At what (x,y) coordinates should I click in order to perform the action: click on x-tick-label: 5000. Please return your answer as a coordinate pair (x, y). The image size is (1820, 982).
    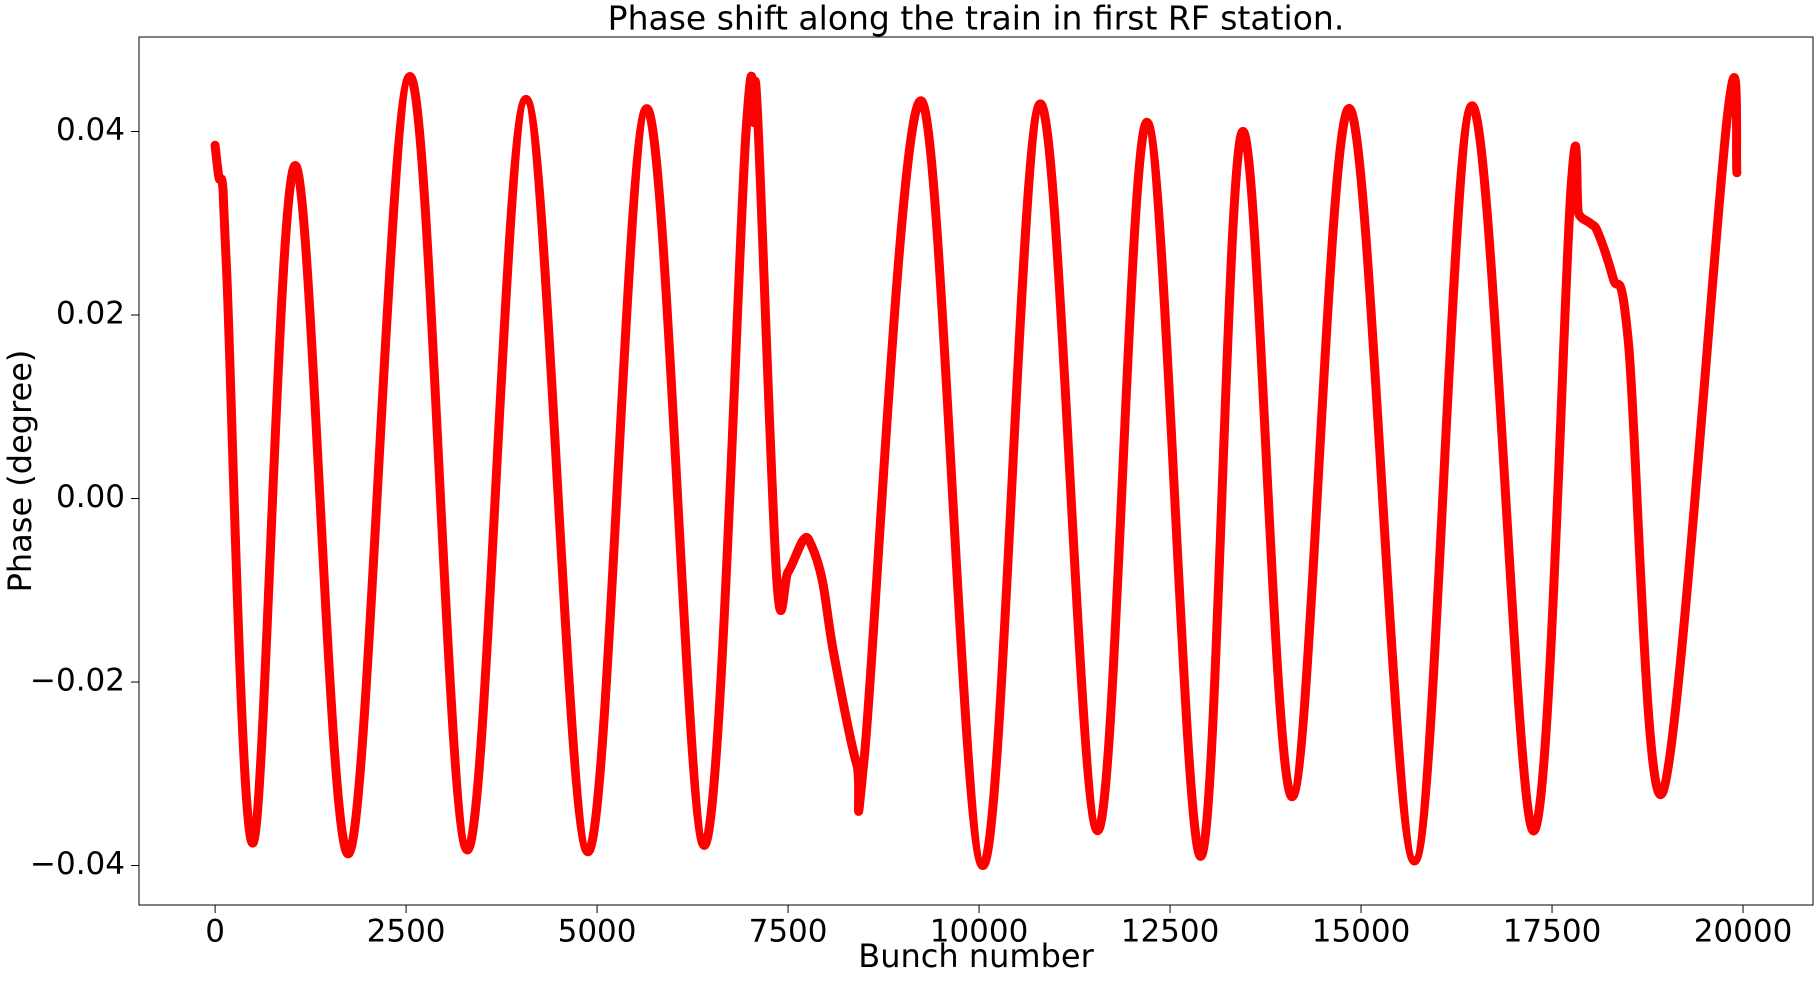
    Looking at the image, I should click on (597, 932).